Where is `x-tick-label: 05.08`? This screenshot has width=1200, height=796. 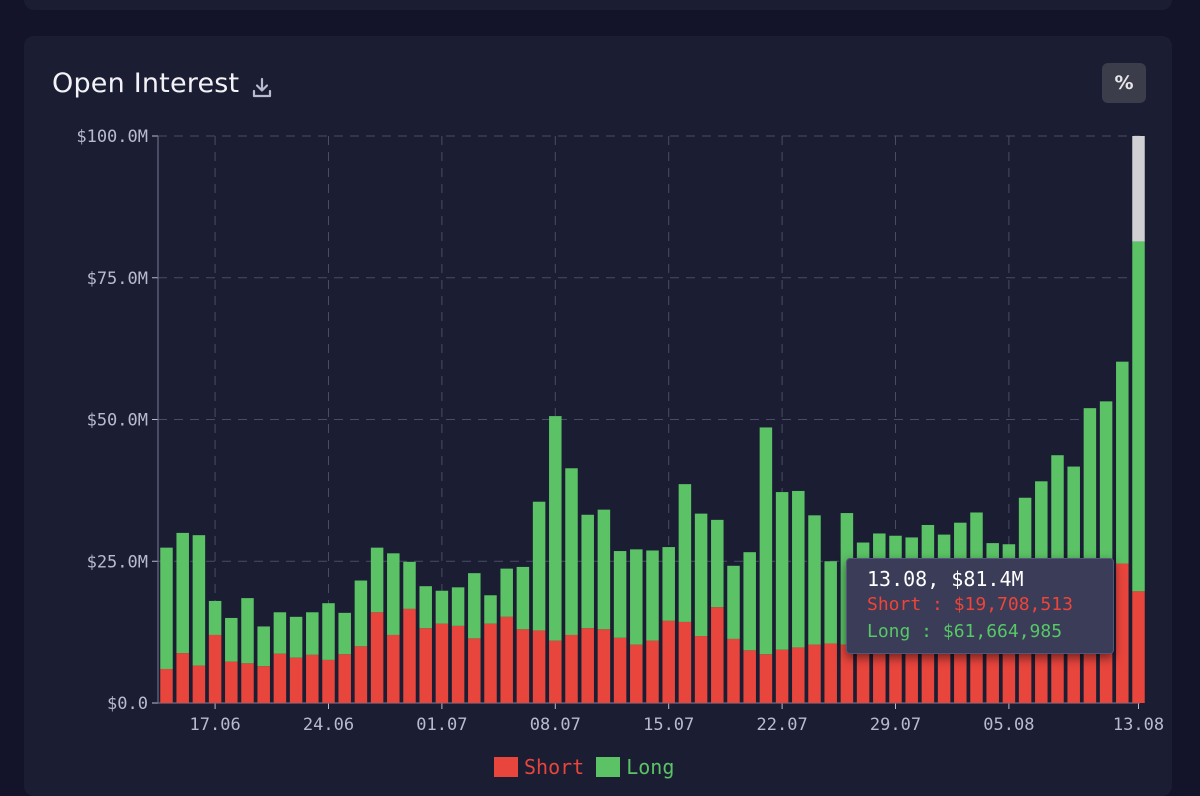 x-tick-label: 05.08 is located at coordinates (1008, 725).